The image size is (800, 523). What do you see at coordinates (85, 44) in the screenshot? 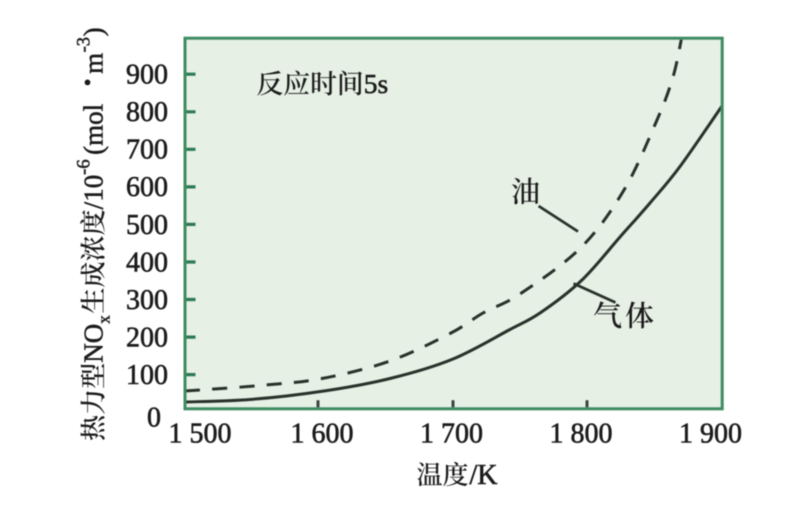
I see `svg-text: -3` at bounding box center [85, 44].